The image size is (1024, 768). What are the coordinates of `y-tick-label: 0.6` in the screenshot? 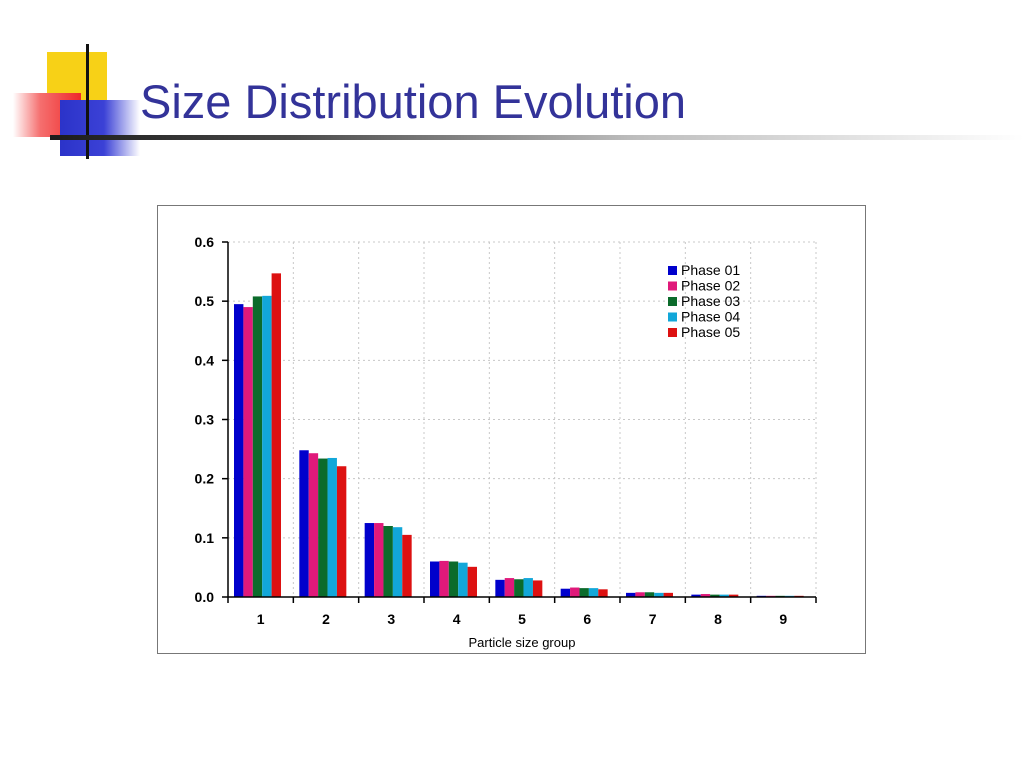 It's located at (205, 242).